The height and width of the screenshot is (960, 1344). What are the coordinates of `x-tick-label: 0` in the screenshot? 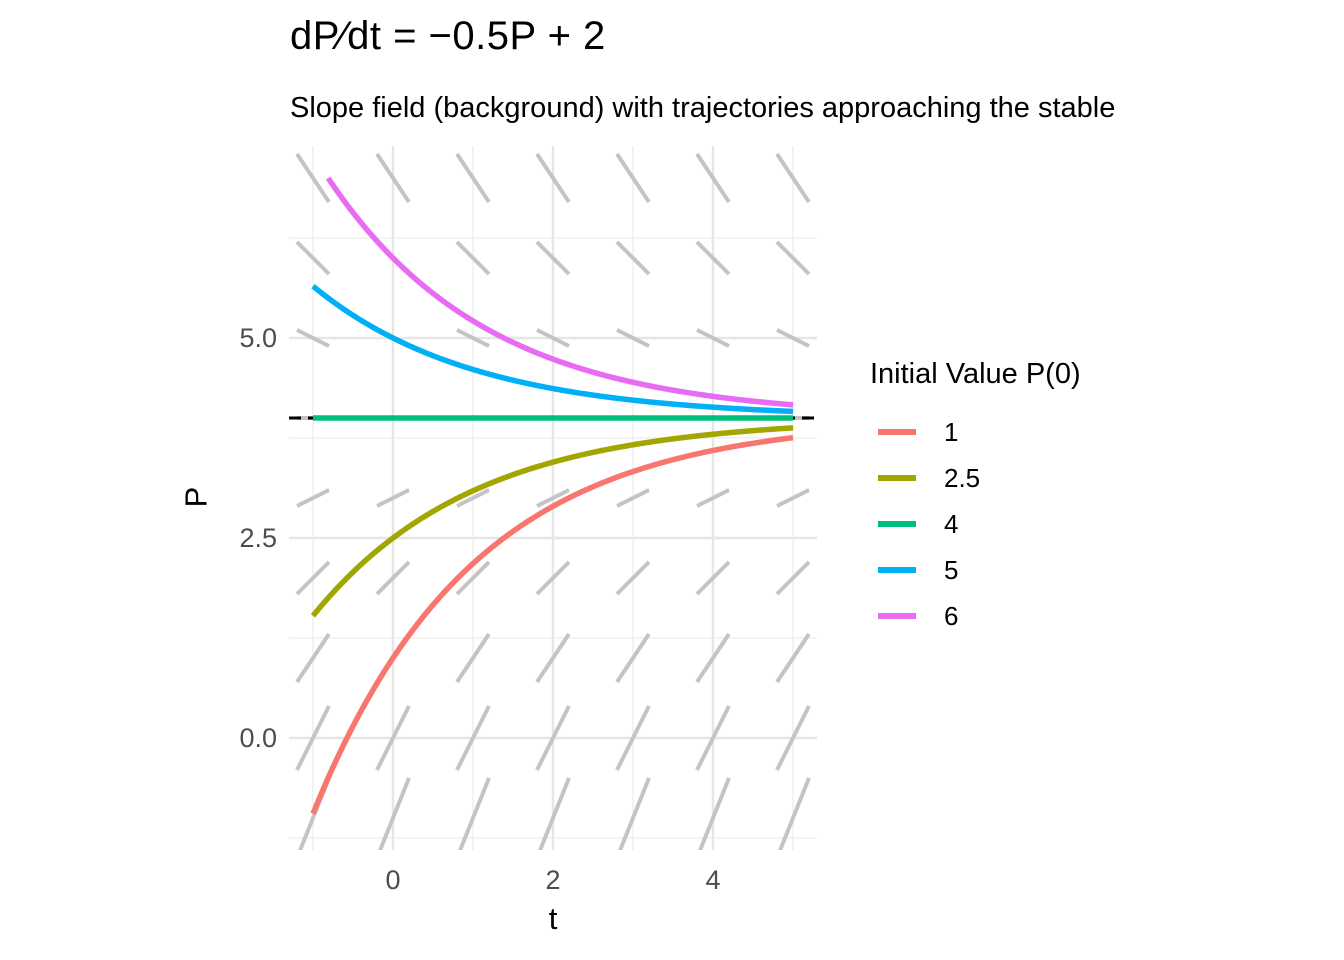 It's located at (392, 880).